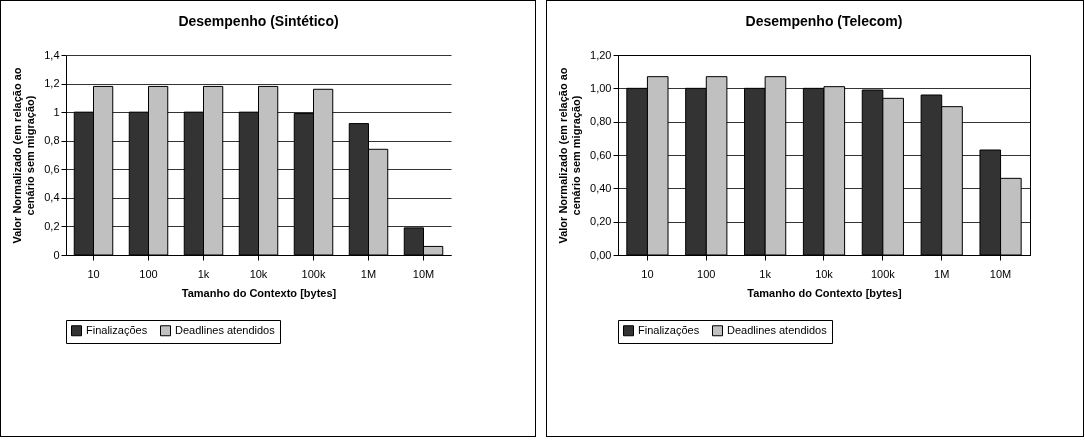  I want to click on y-tick-label: 0,4, so click(52, 197).